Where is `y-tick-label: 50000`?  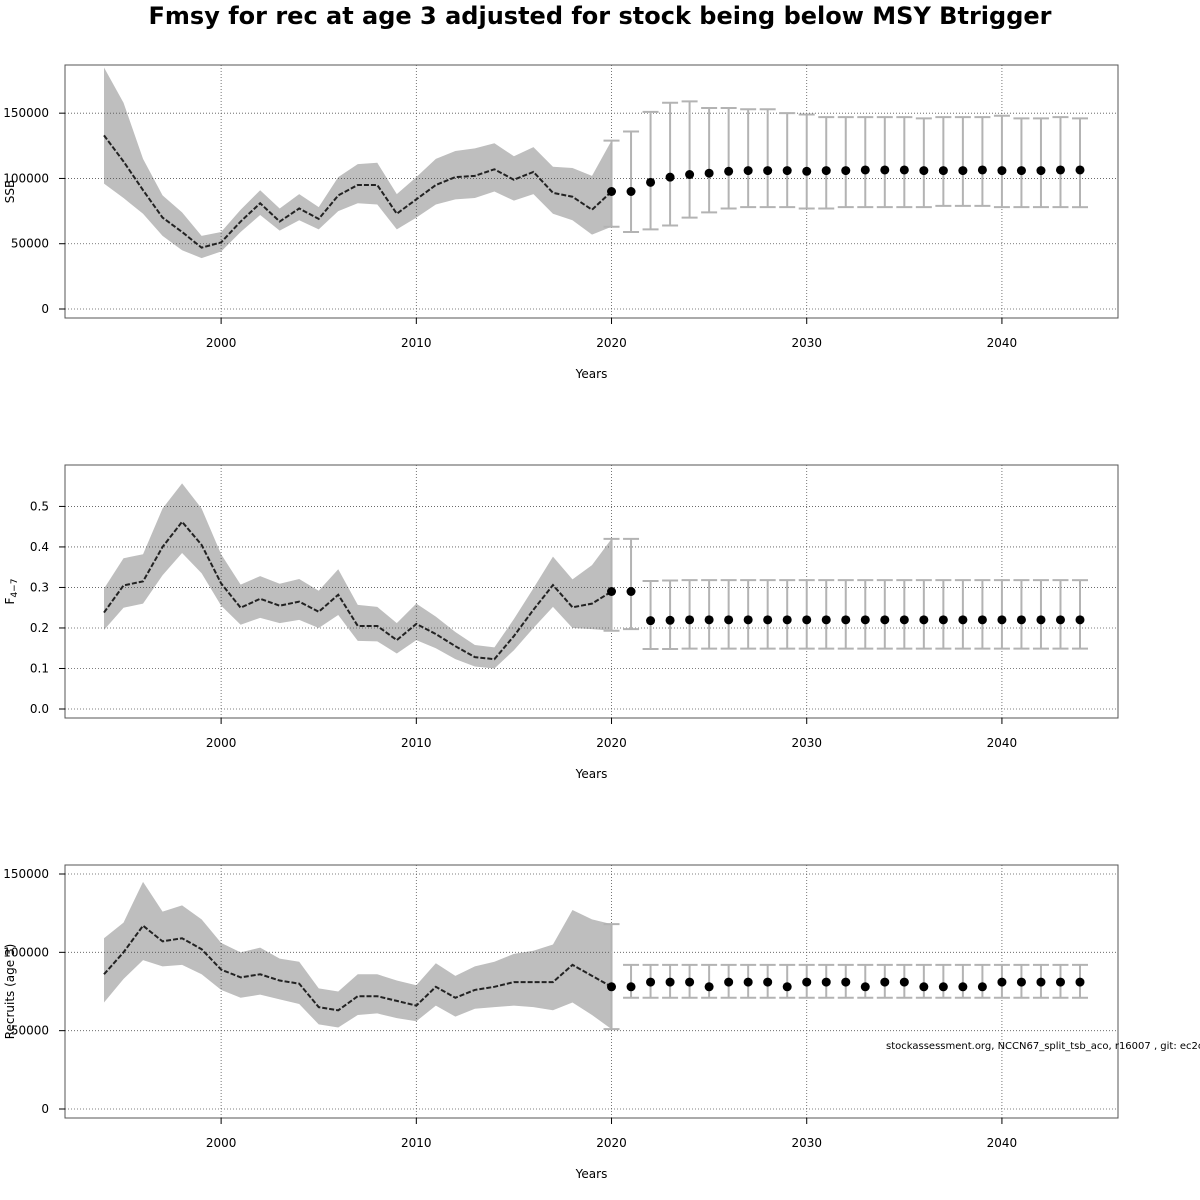
y-tick-label: 50000 is located at coordinates (30, 244).